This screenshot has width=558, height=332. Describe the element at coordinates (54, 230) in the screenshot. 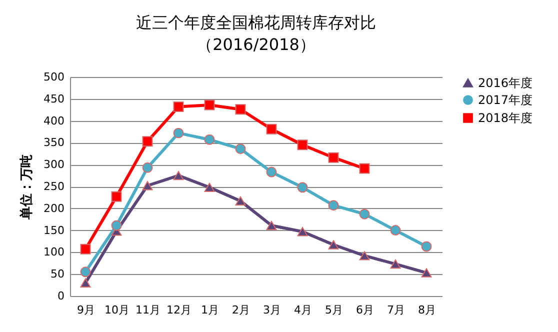

I see `y-tick-label: 150` at that location.